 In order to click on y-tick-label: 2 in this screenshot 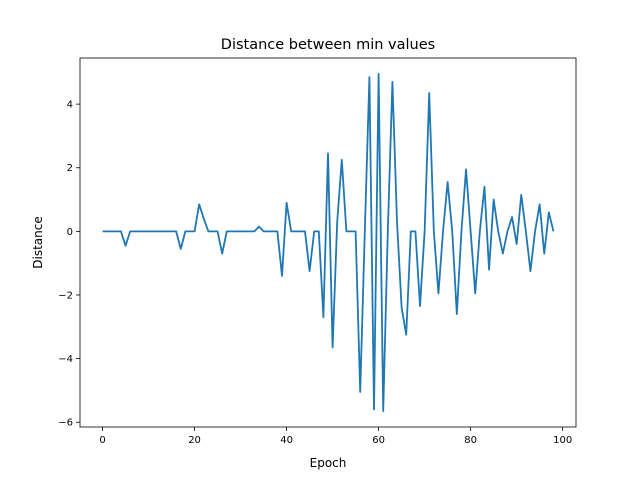, I will do `click(70, 168)`.